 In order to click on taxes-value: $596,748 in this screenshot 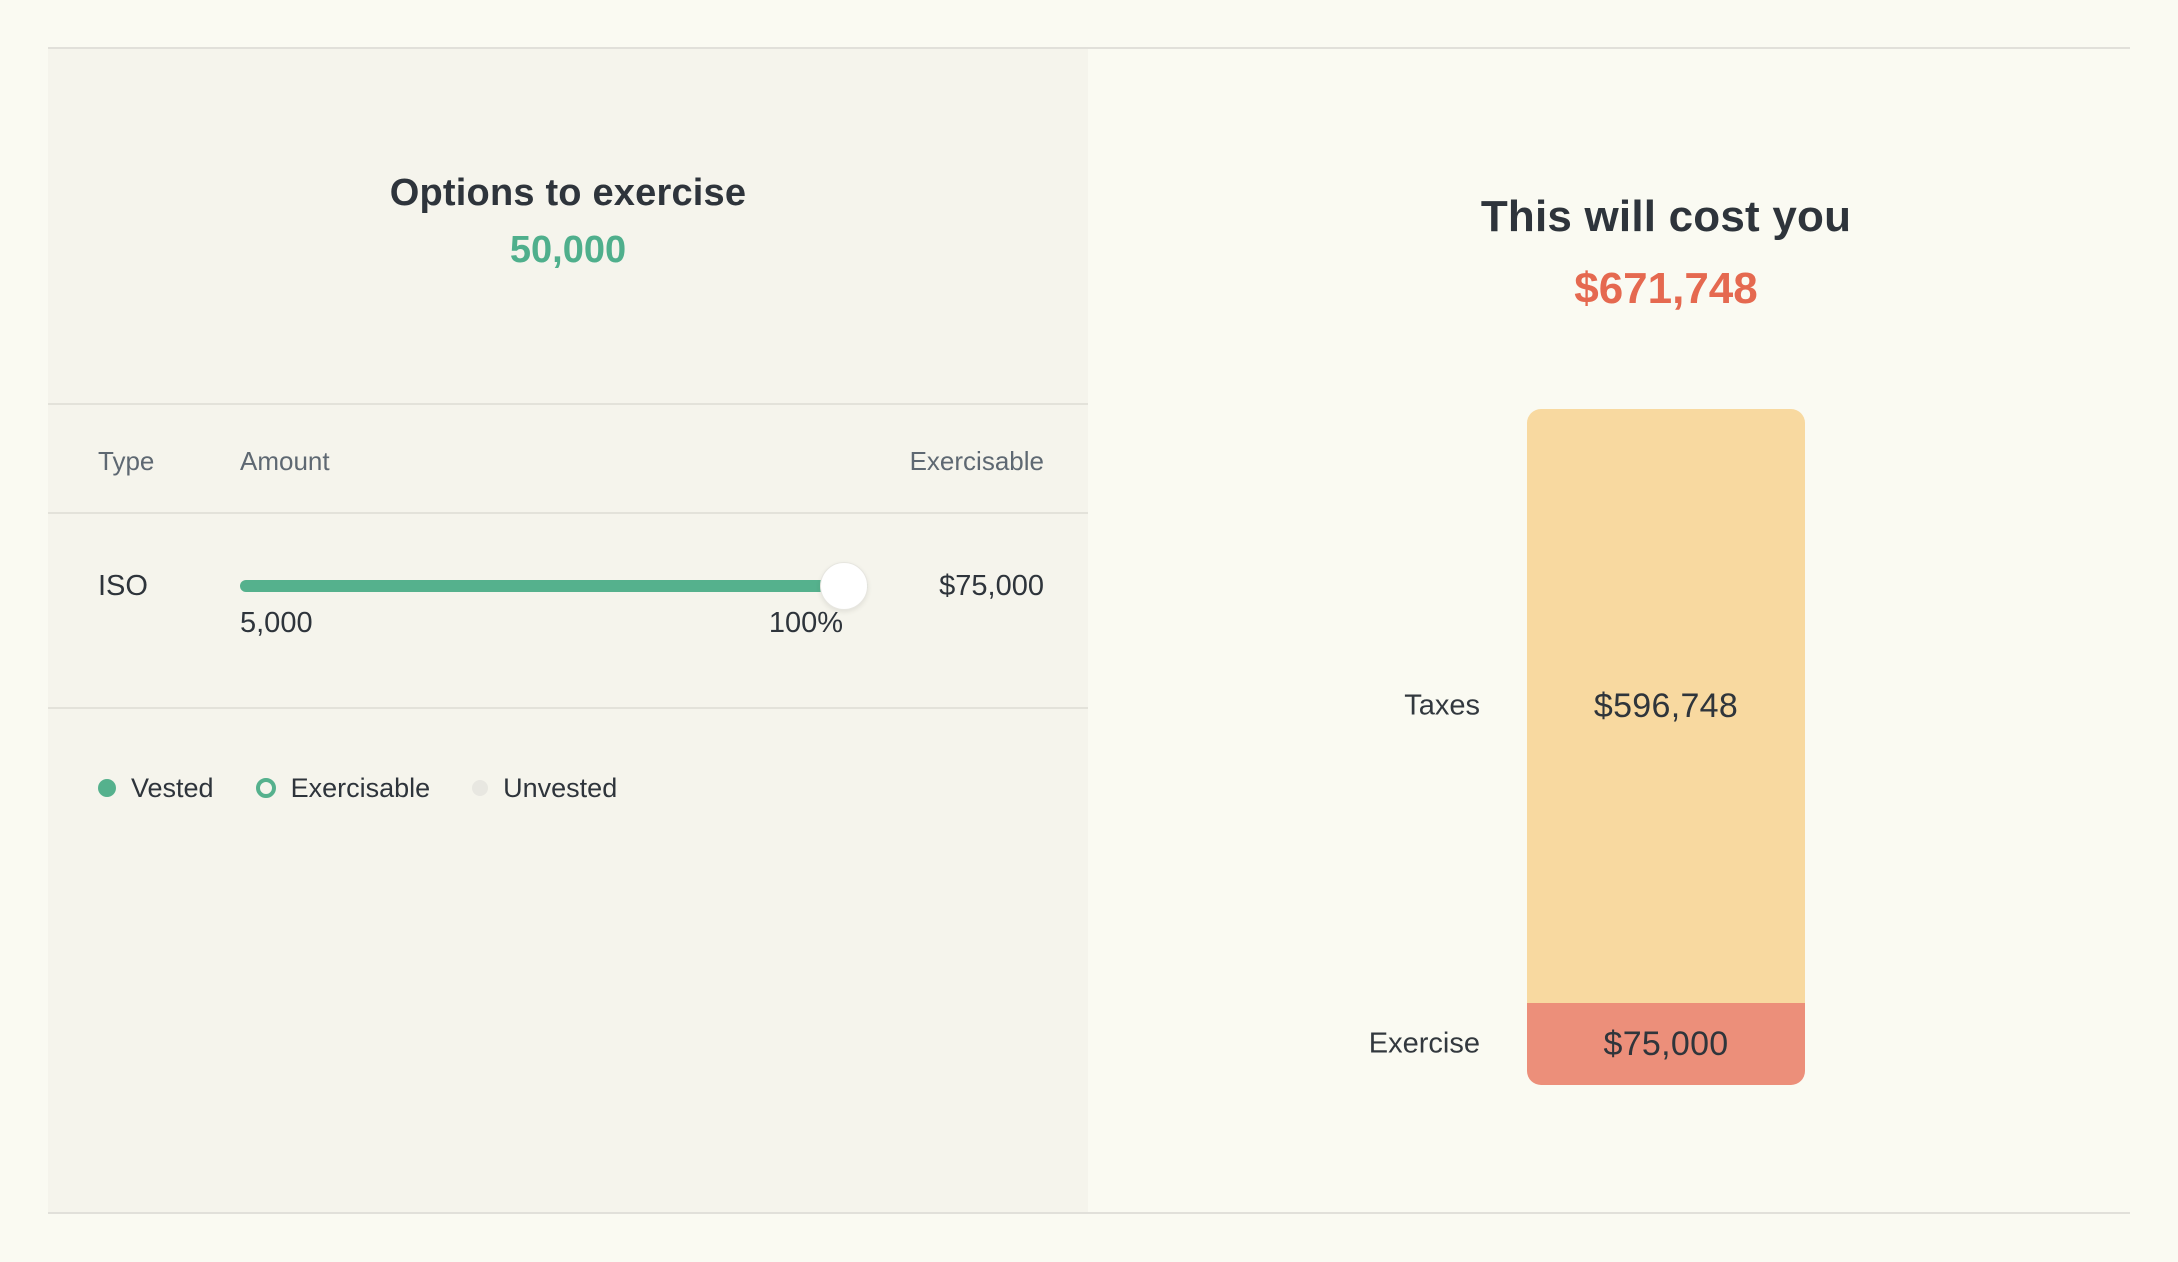, I will do `click(1666, 705)`.